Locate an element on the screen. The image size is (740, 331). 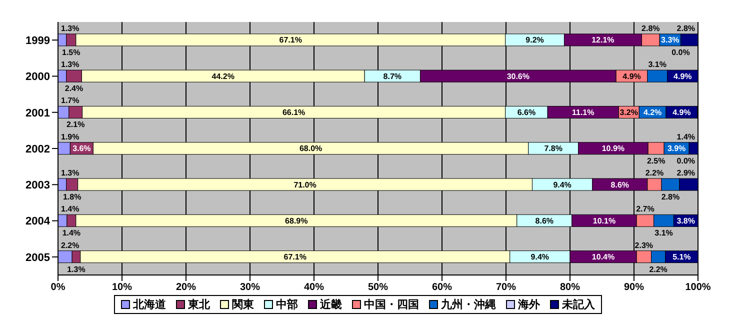
data-label: 11.1% is located at coordinates (583, 113).